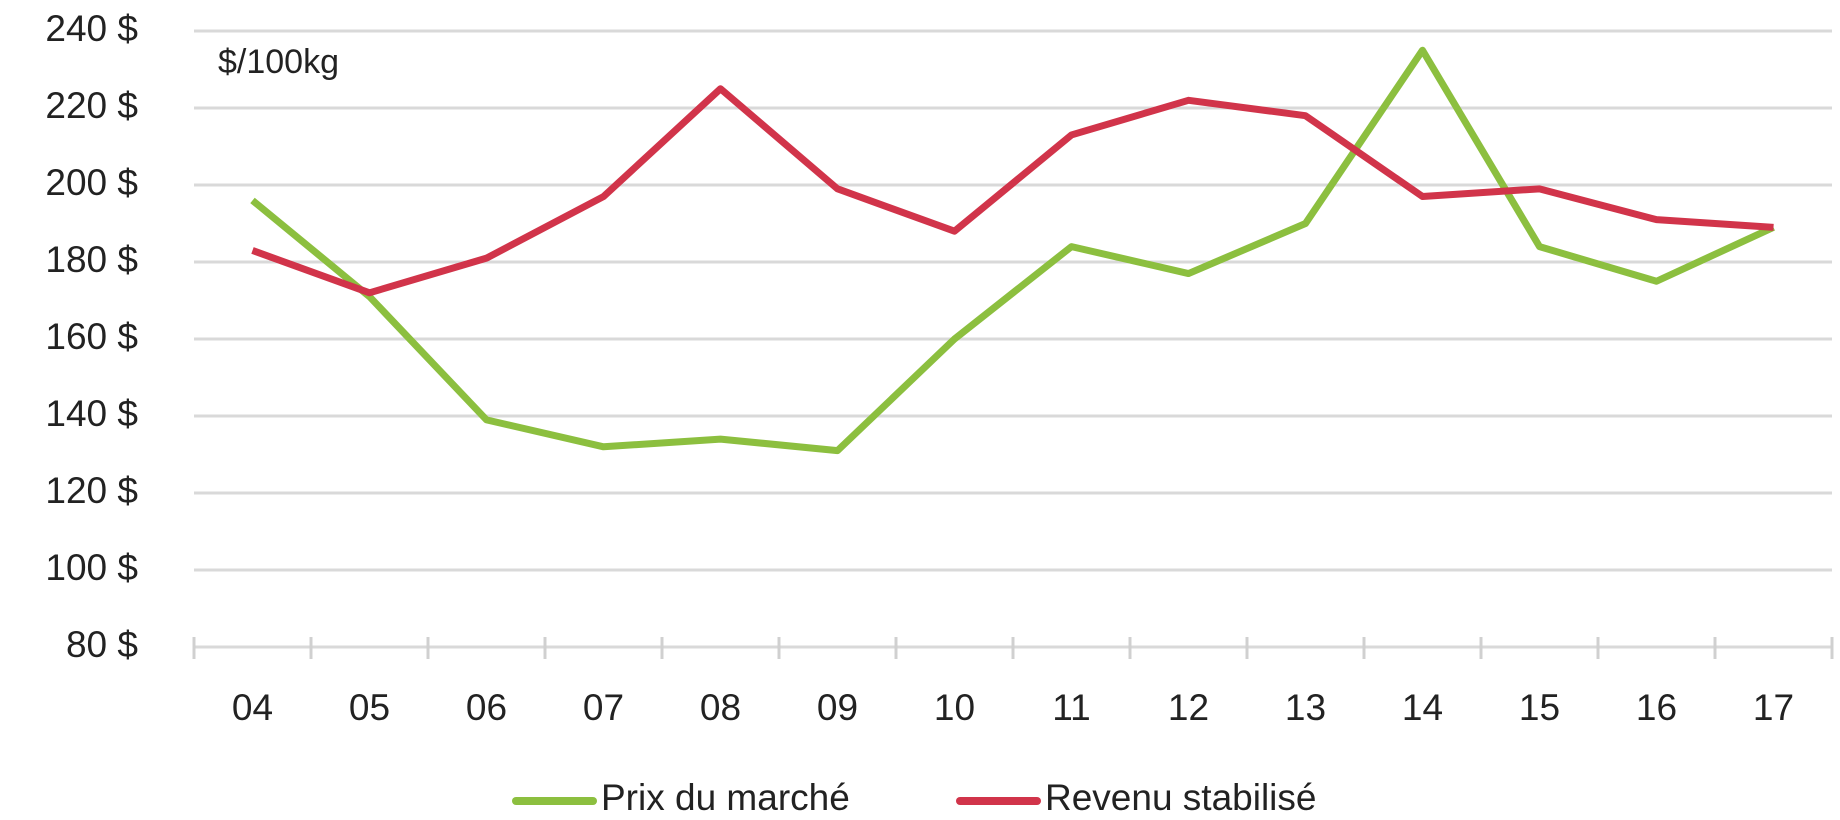 The image size is (1840, 820). What do you see at coordinates (252, 707) in the screenshot?
I see `x-tick-label: 04` at bounding box center [252, 707].